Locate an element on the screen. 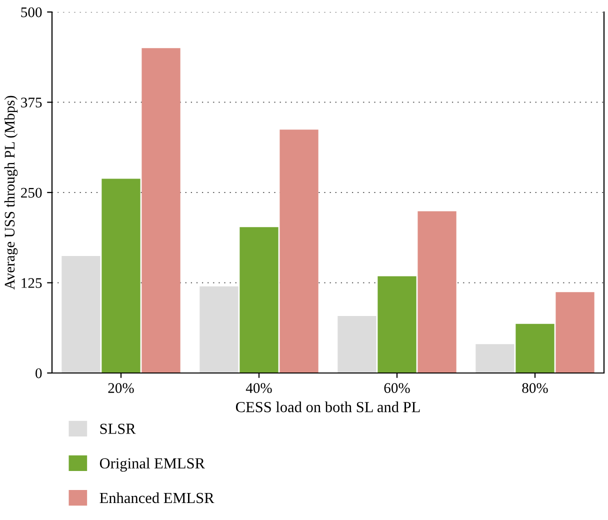 Image resolution: width=608 pixels, height=520 pixels. legend-label: Enhanced EMLSR is located at coordinates (157, 498).